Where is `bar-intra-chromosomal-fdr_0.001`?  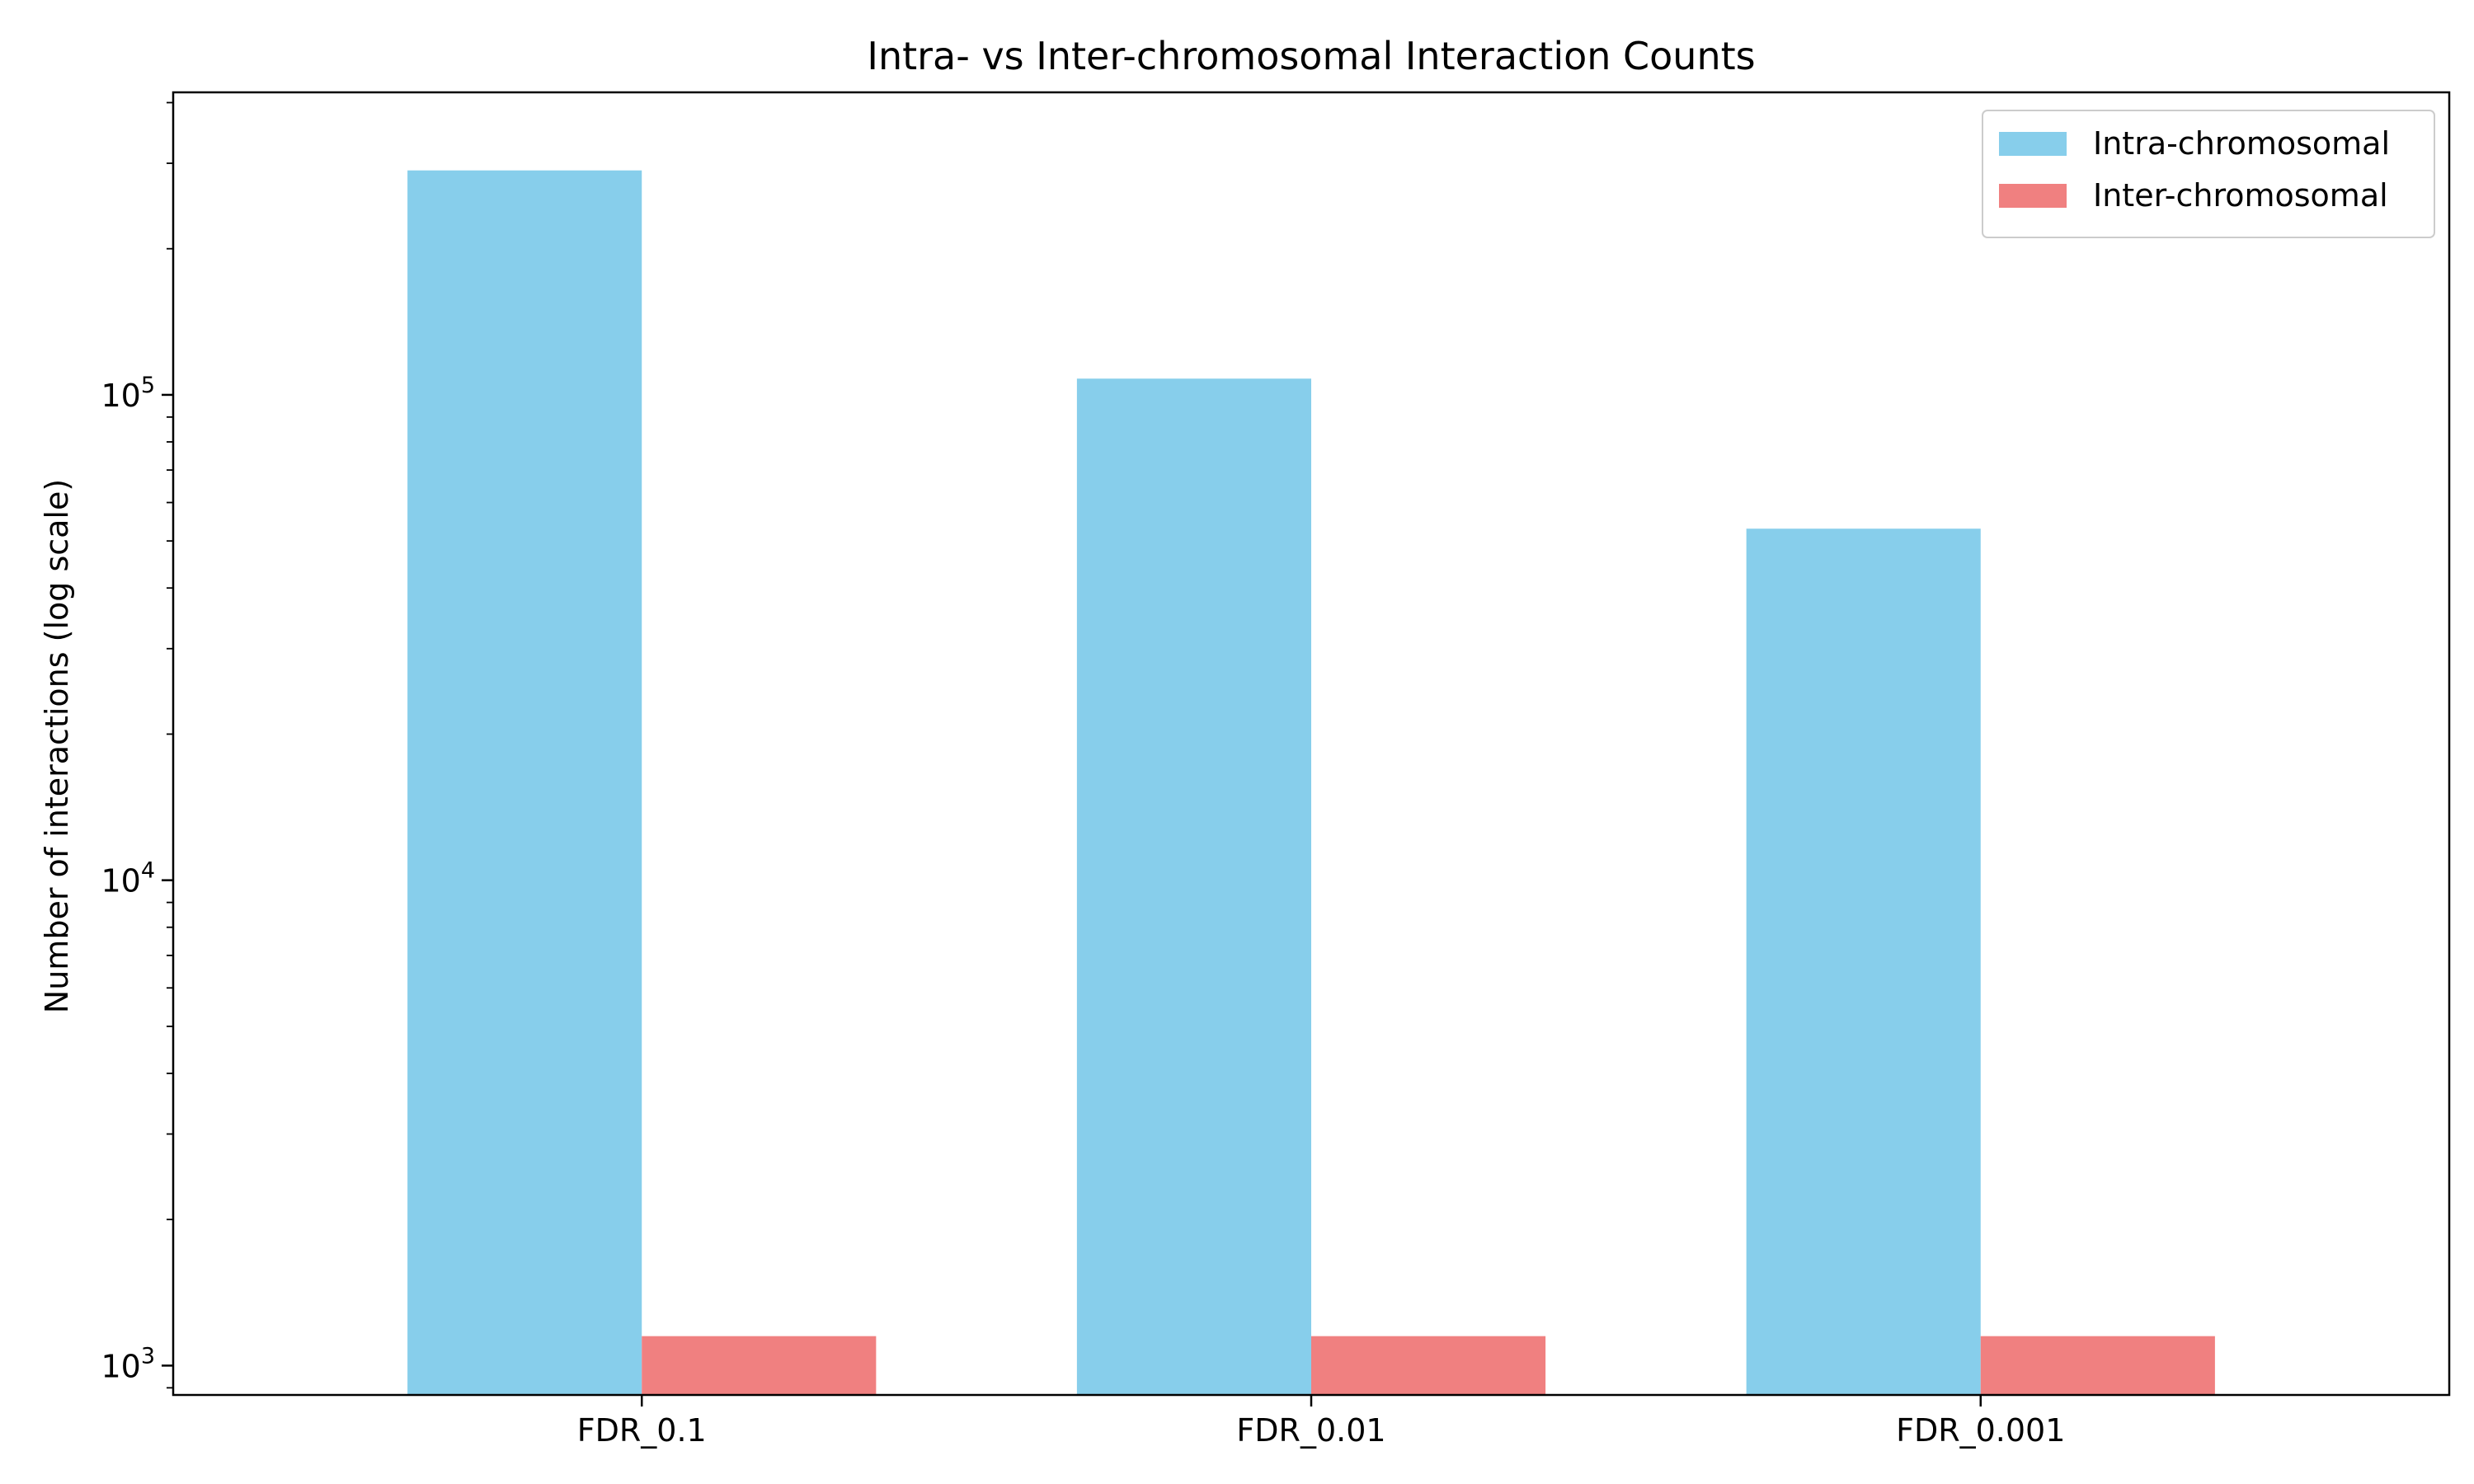 bar-intra-chromosomal-fdr_0.001 is located at coordinates (1863, 962).